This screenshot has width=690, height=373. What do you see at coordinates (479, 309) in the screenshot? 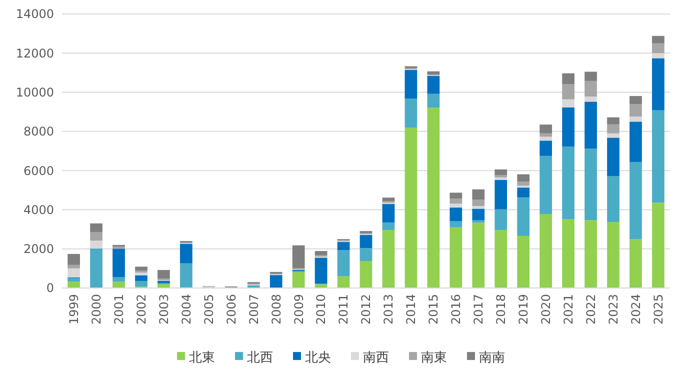
I see `x-tick-label: 2017` at bounding box center [479, 309].